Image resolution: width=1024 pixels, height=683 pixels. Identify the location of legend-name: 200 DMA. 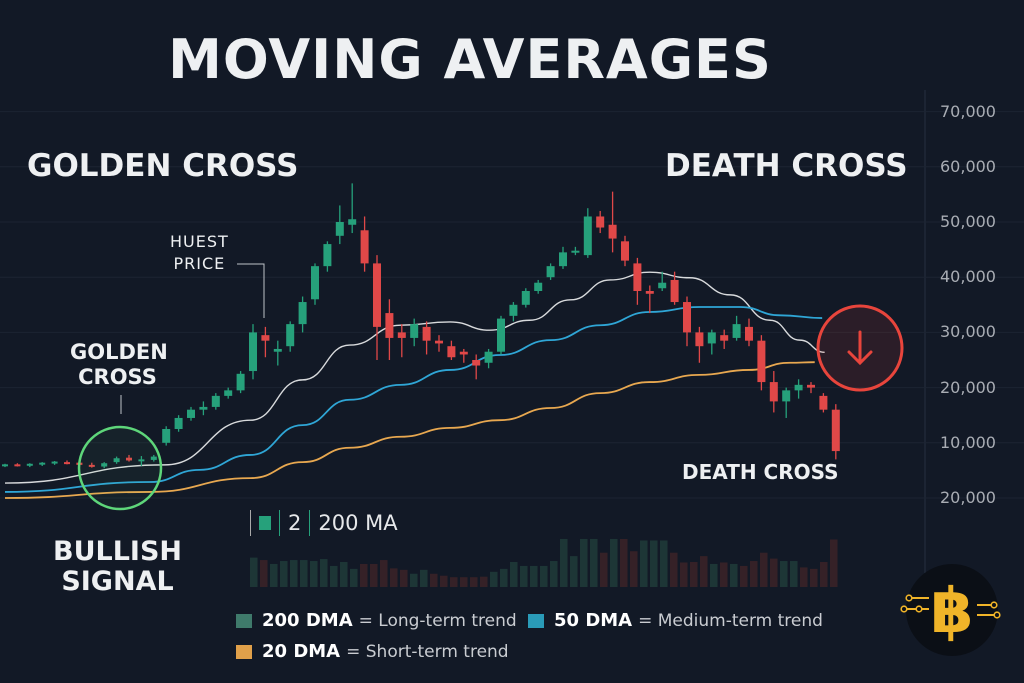
(307, 620).